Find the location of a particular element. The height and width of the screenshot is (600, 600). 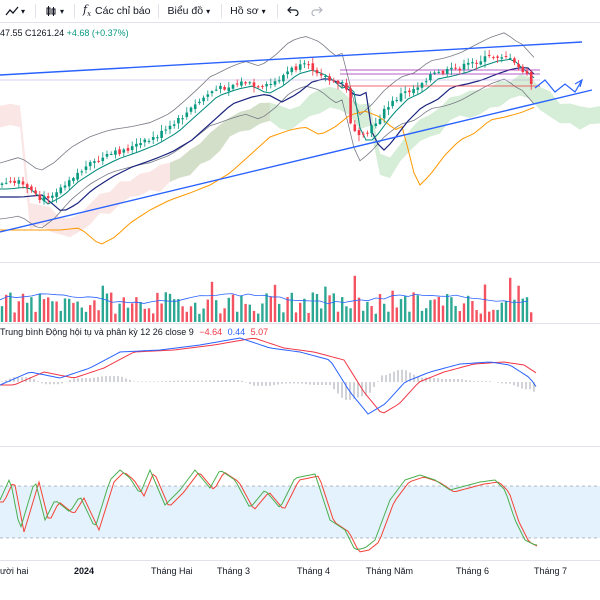

chart-toolbar: ▾ ▾ fx Các chỉ báo Biểu đồ ▾ Hồ sơ ▾ is located at coordinates (300, 11).